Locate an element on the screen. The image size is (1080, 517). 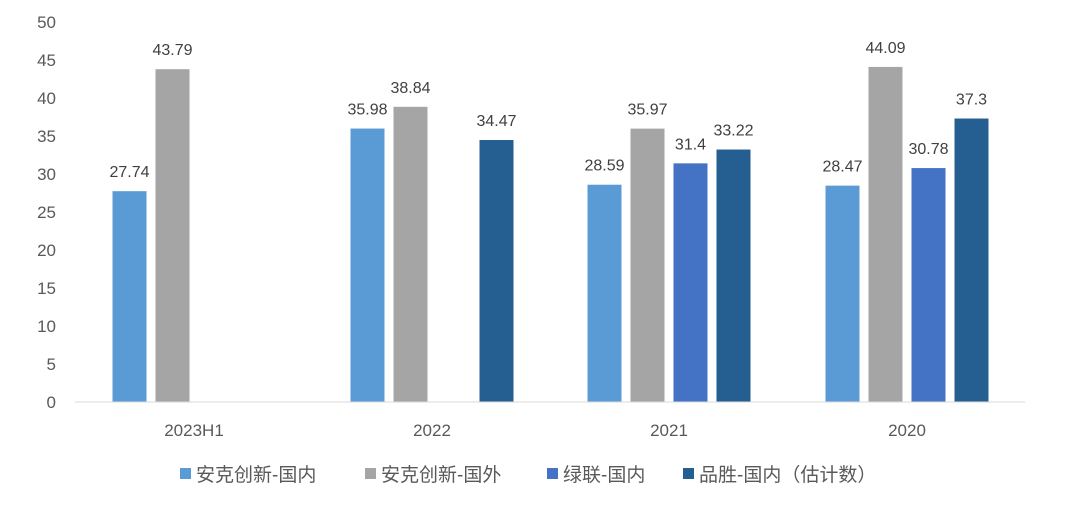
y-tick-label: 20 is located at coordinates (46, 250).